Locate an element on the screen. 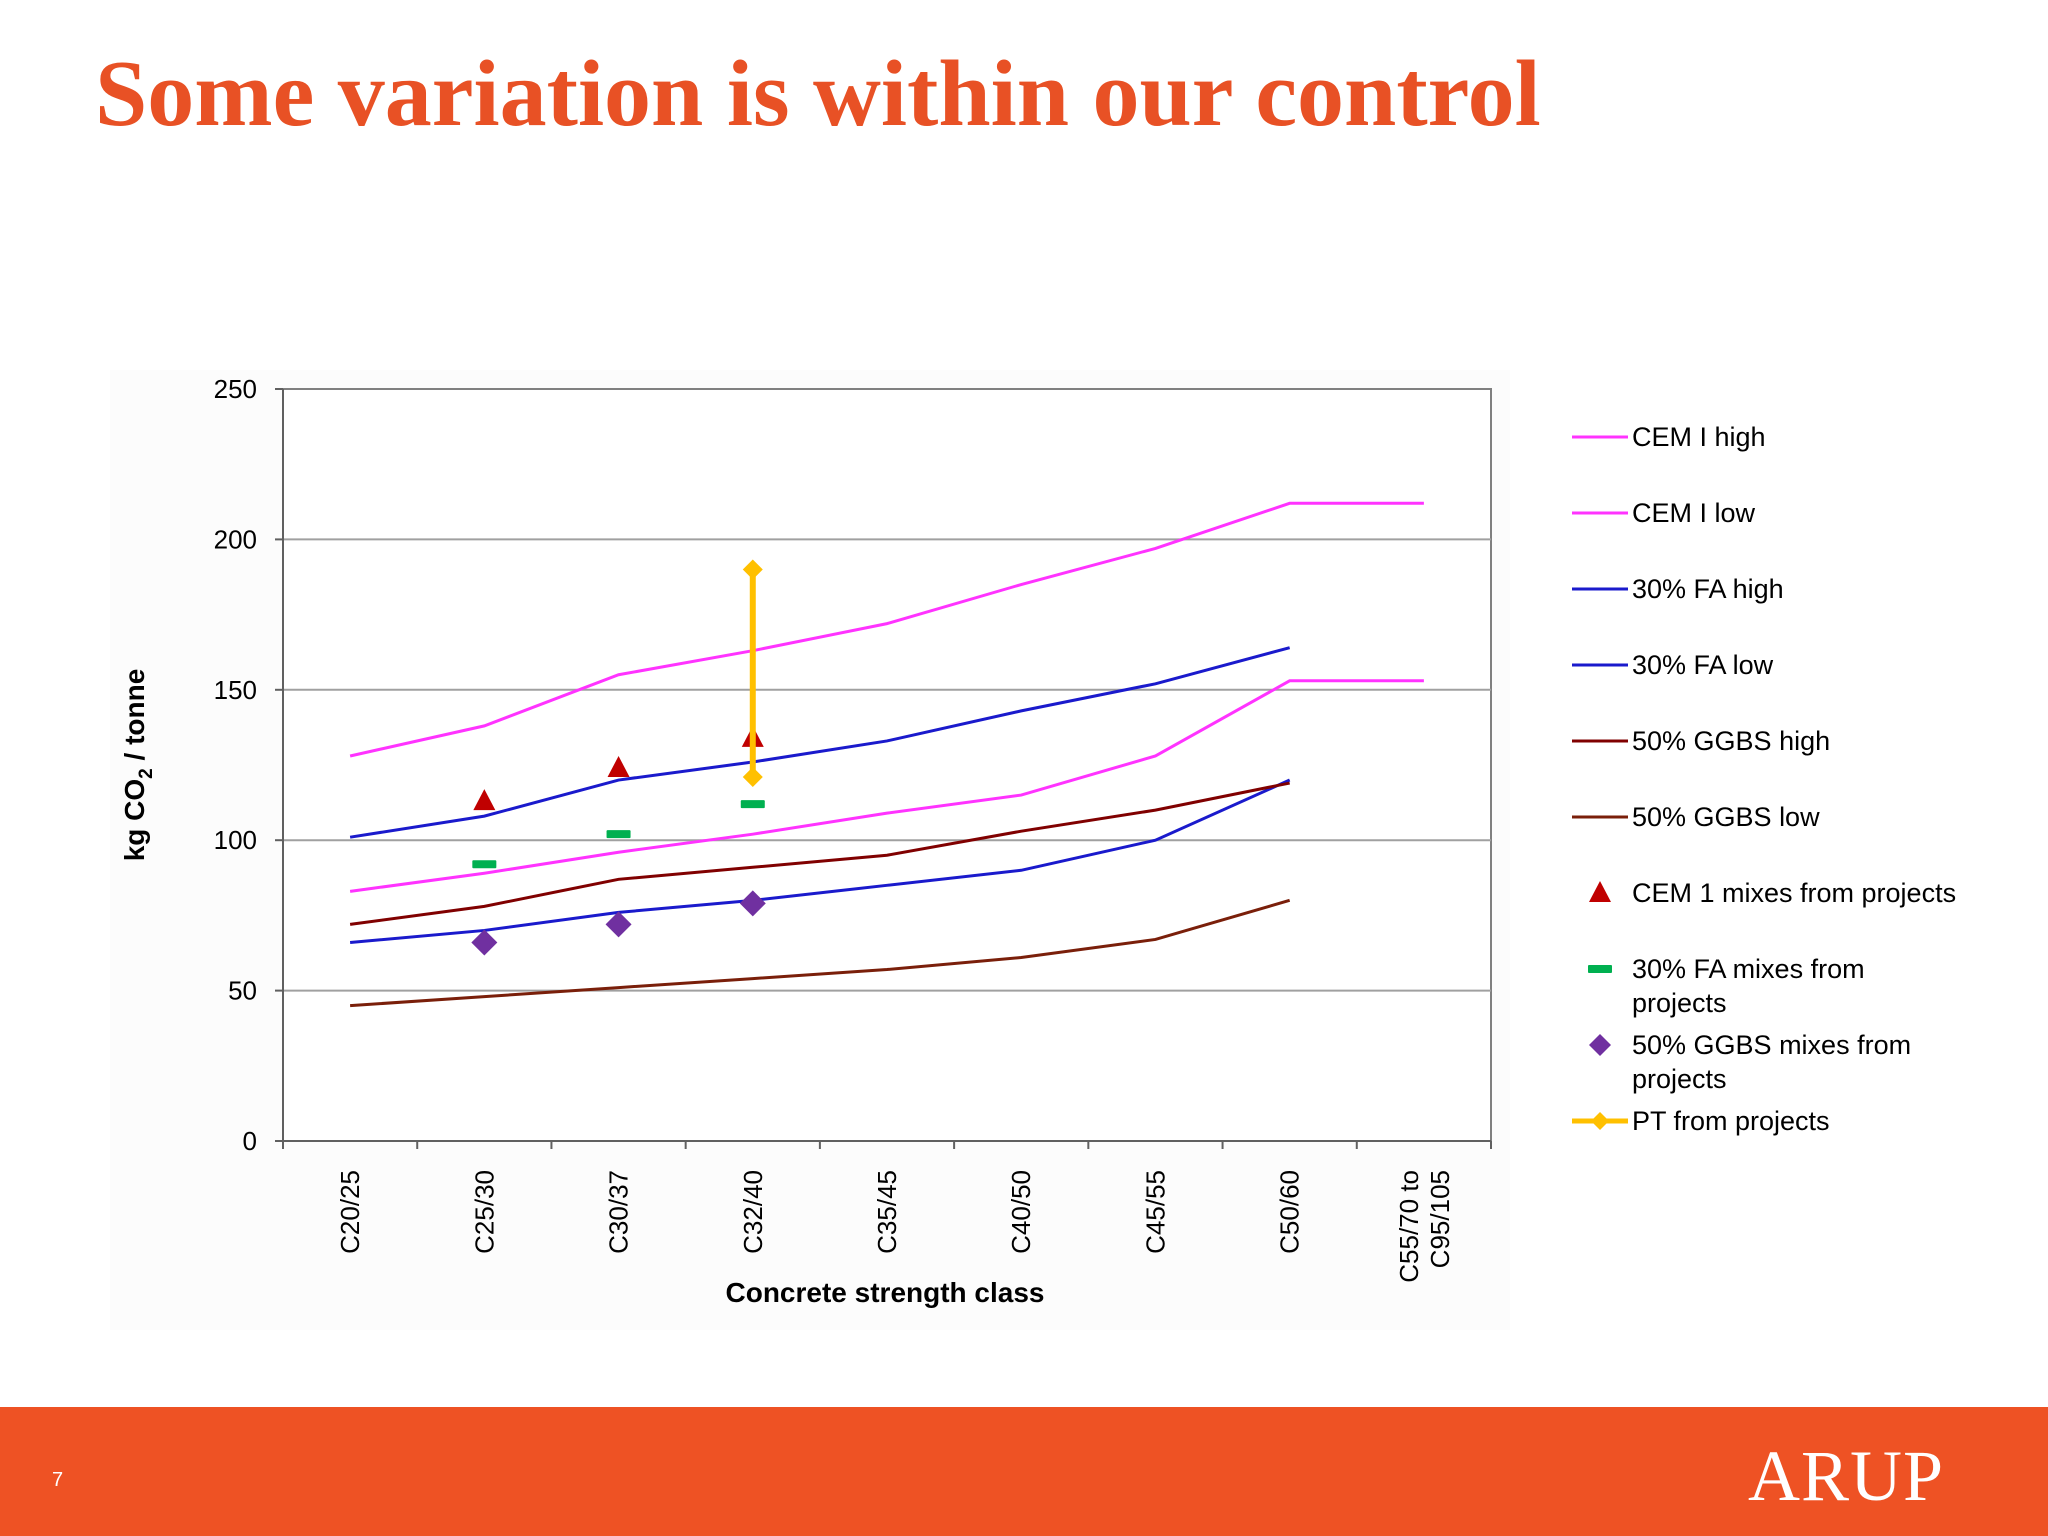  legend-item-50-ggbs-high: 50% GGBS high is located at coordinates (1766, 742).